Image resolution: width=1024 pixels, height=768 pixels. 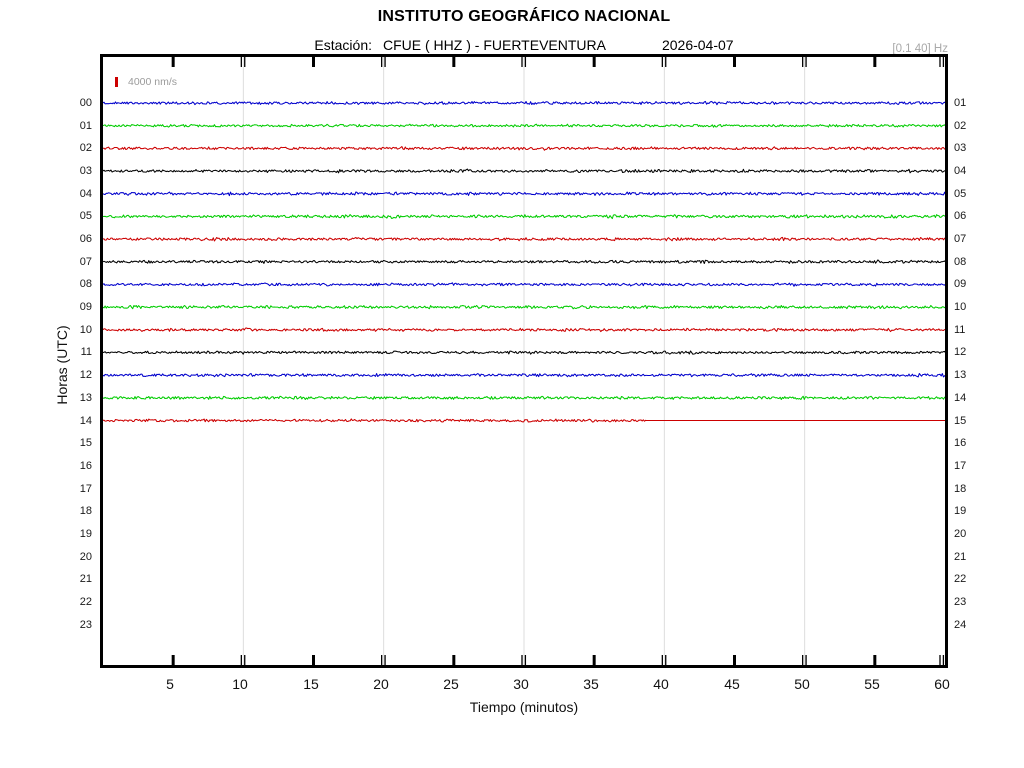 What do you see at coordinates (170, 684) in the screenshot?
I see `x-tick-label-5: 5` at bounding box center [170, 684].